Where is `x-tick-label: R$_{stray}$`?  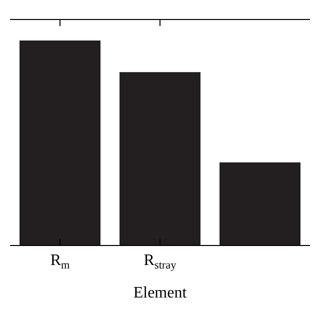
x-tick-label: R$_{stray}$ is located at coordinates (160, 262).